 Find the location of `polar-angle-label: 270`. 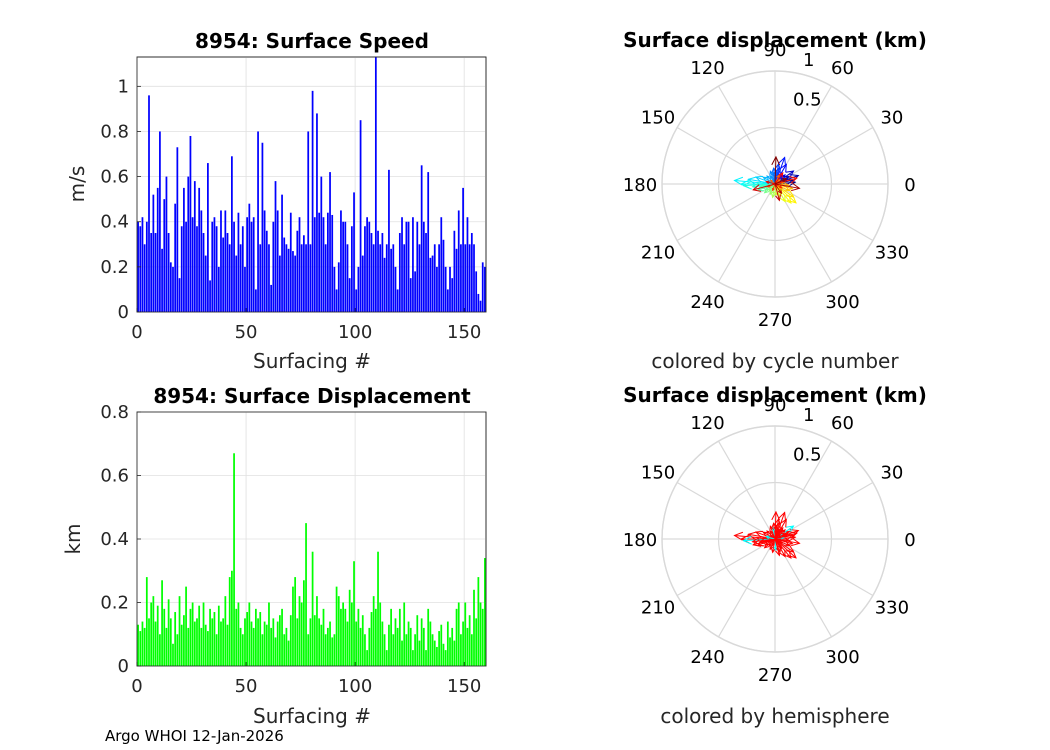

polar-angle-label: 270 is located at coordinates (775, 675).